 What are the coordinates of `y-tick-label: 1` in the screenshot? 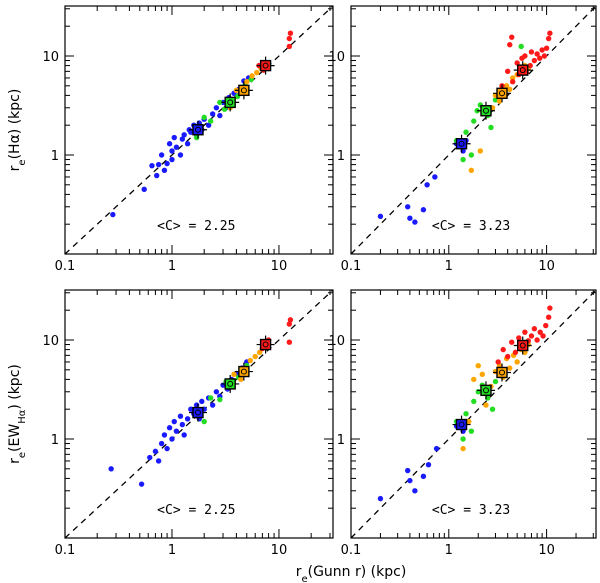 It's located at (55, 156).